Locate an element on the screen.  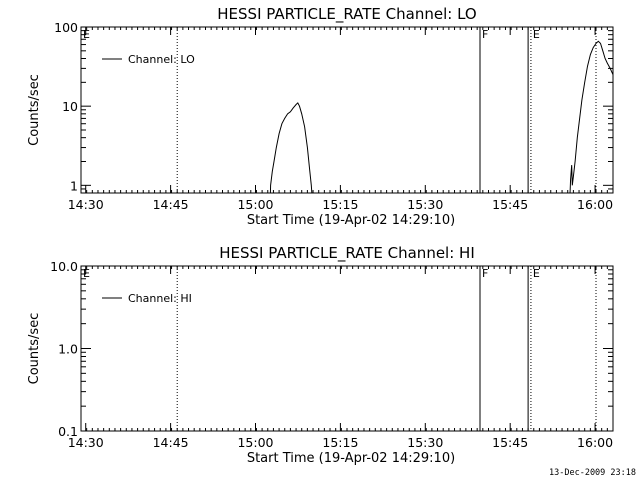
hi-x-axis-label: Start Time (19-Apr-02 14:29:10) is located at coordinates (351, 458).